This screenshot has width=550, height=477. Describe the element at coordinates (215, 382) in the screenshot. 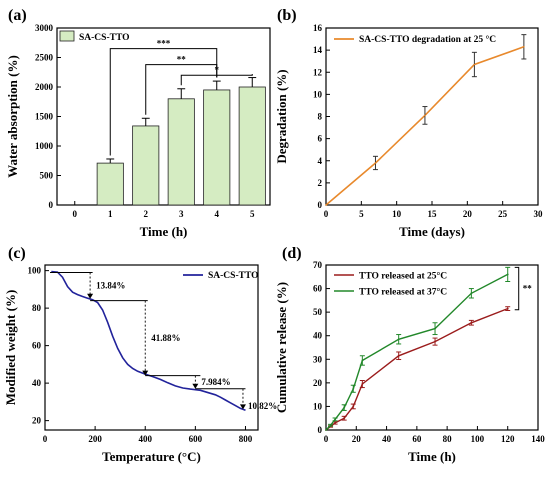

I see `weight-loss-label: 7.984%` at that location.